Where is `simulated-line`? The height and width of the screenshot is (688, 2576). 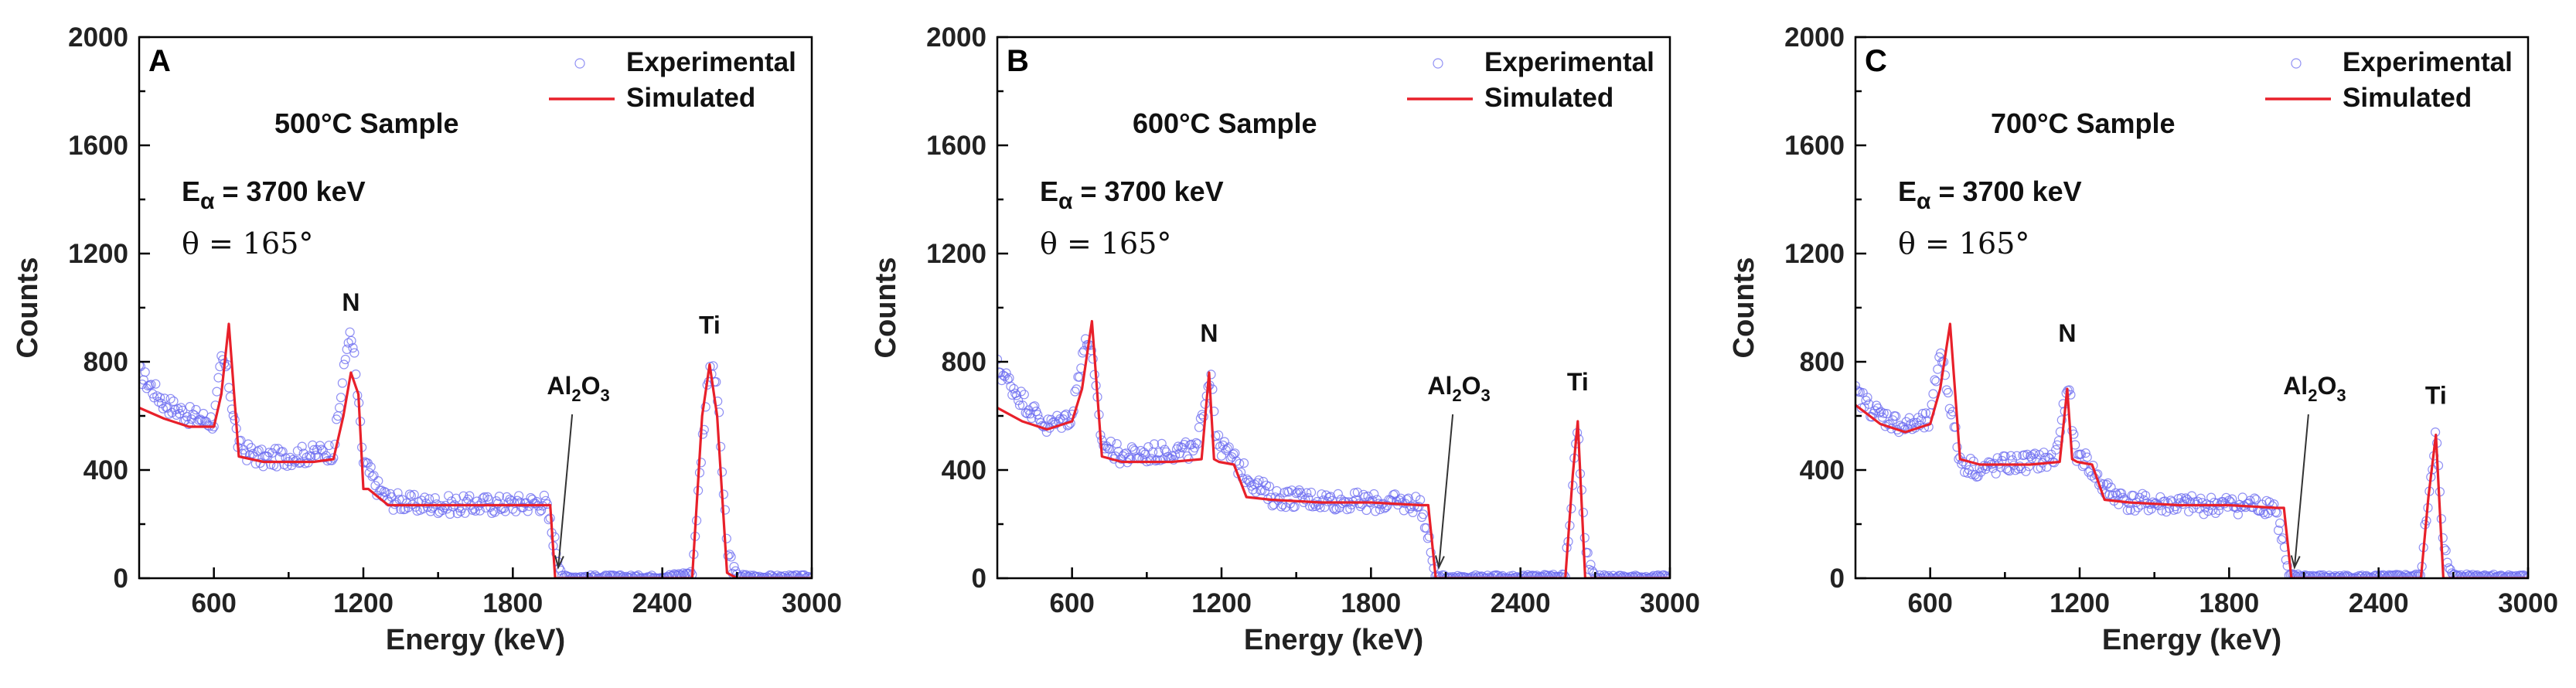 simulated-line is located at coordinates (475, 450).